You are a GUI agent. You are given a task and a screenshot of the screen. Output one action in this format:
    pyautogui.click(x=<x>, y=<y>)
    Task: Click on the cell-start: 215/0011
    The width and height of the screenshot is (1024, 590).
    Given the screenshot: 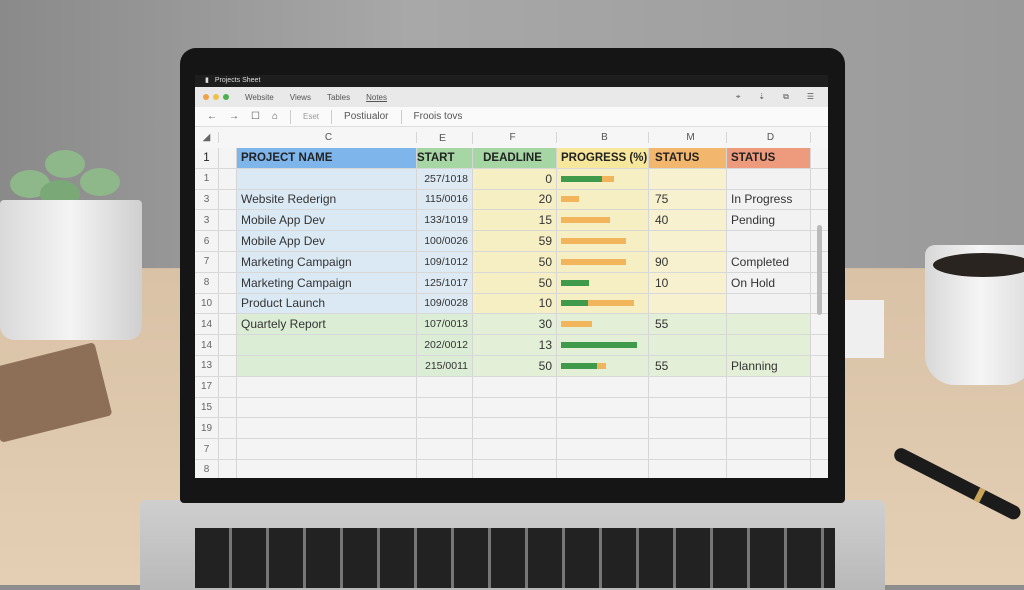 What is the action you would take?
    pyautogui.click(x=445, y=365)
    